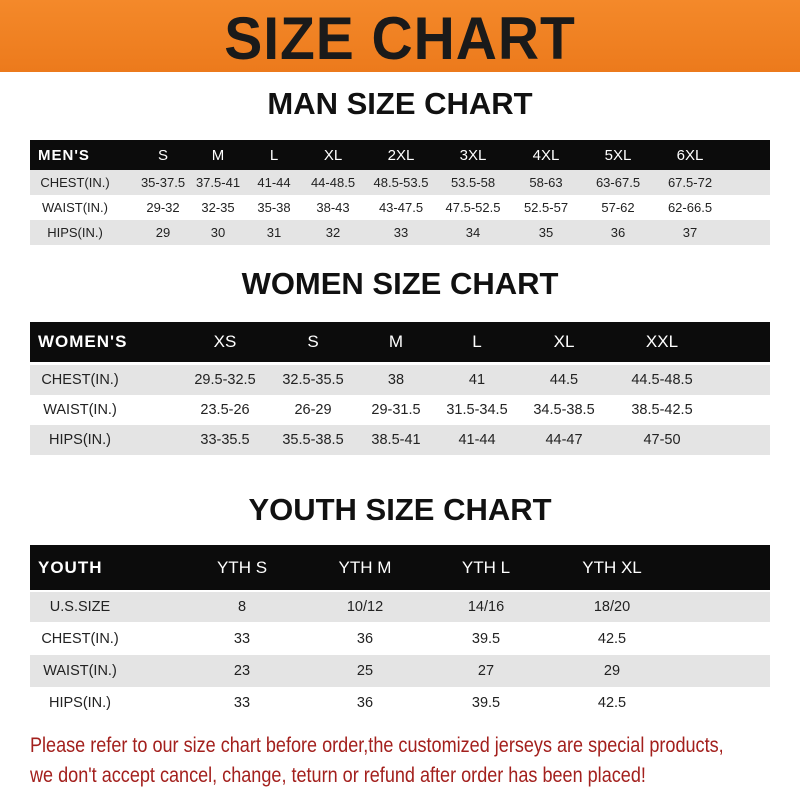  What do you see at coordinates (70, 567) in the screenshot?
I see `table-label: YOUTH` at bounding box center [70, 567].